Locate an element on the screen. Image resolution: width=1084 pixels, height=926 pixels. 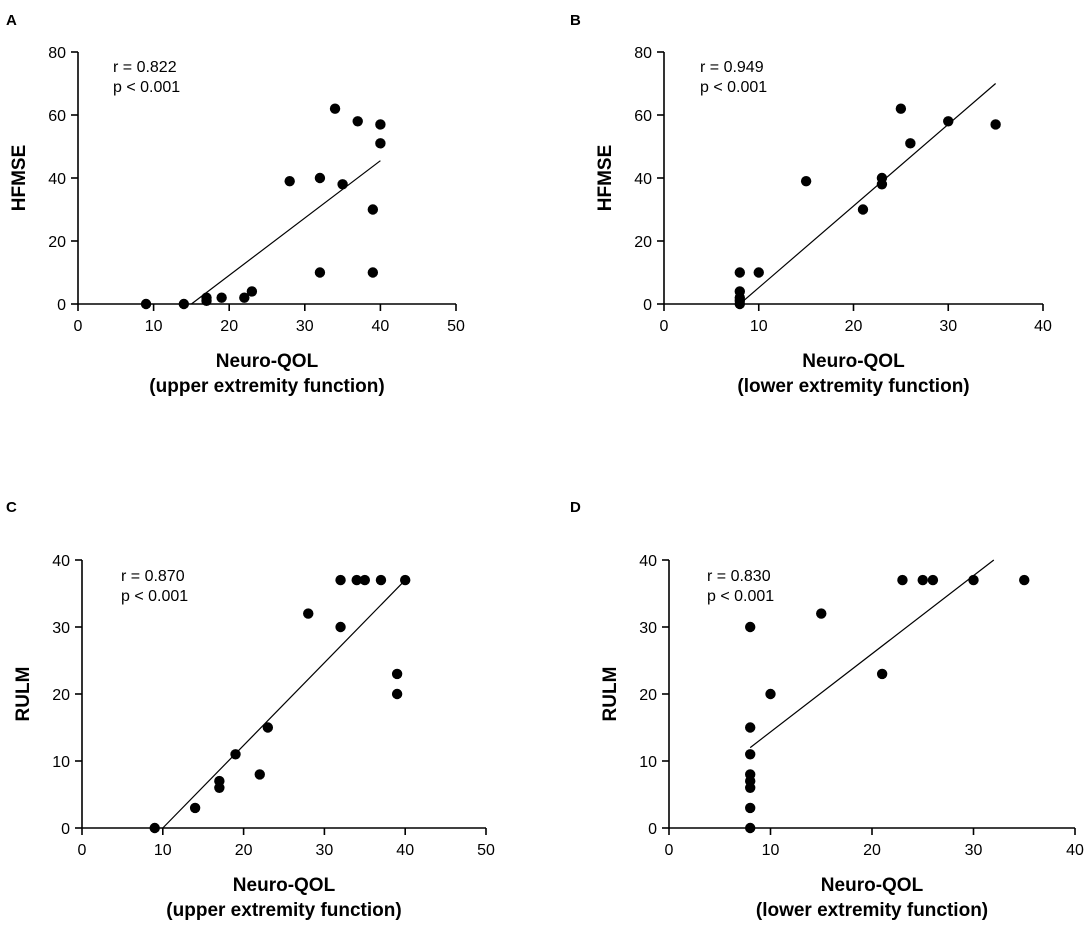
y-axis-title: HFMSE is located at coordinates (19, 178).